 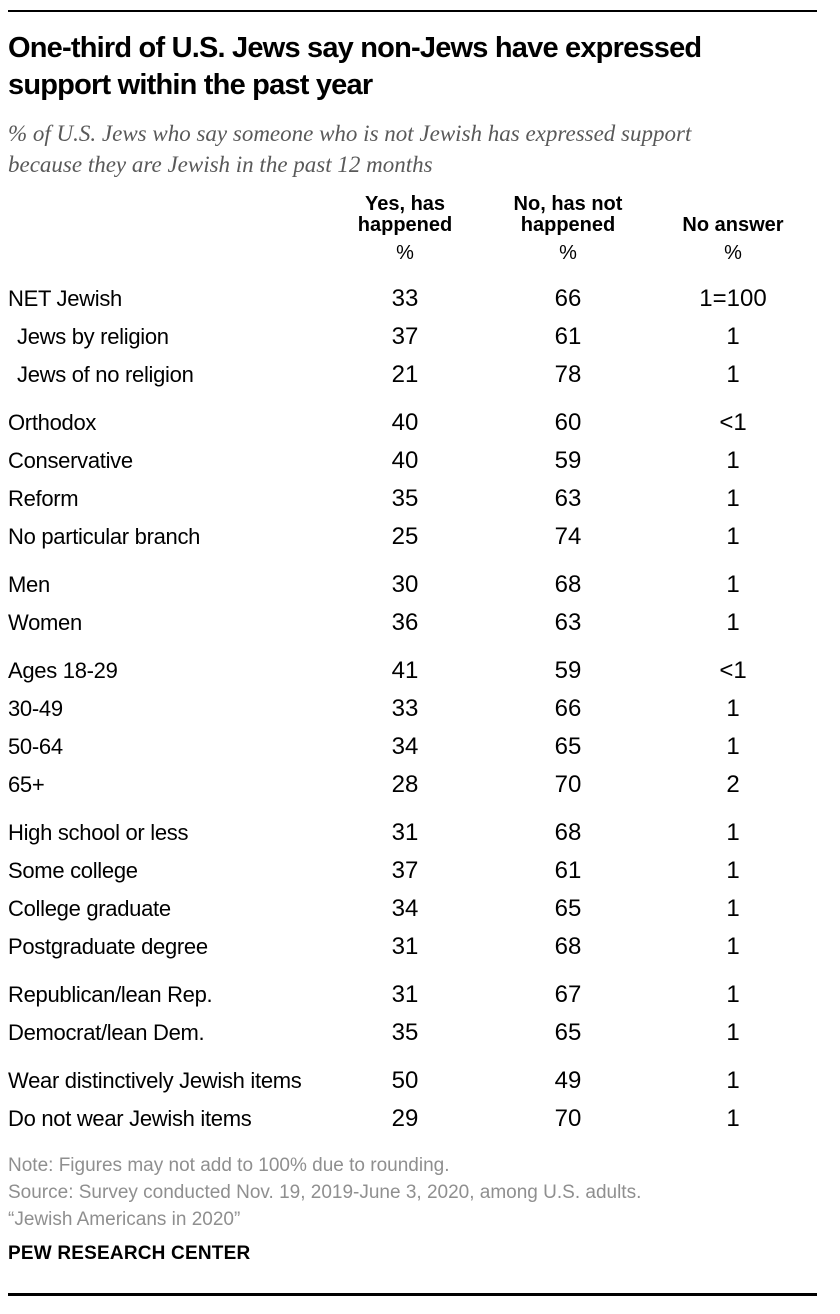 What do you see at coordinates (190, 85) in the screenshot?
I see `title-line-2: support within the past year` at bounding box center [190, 85].